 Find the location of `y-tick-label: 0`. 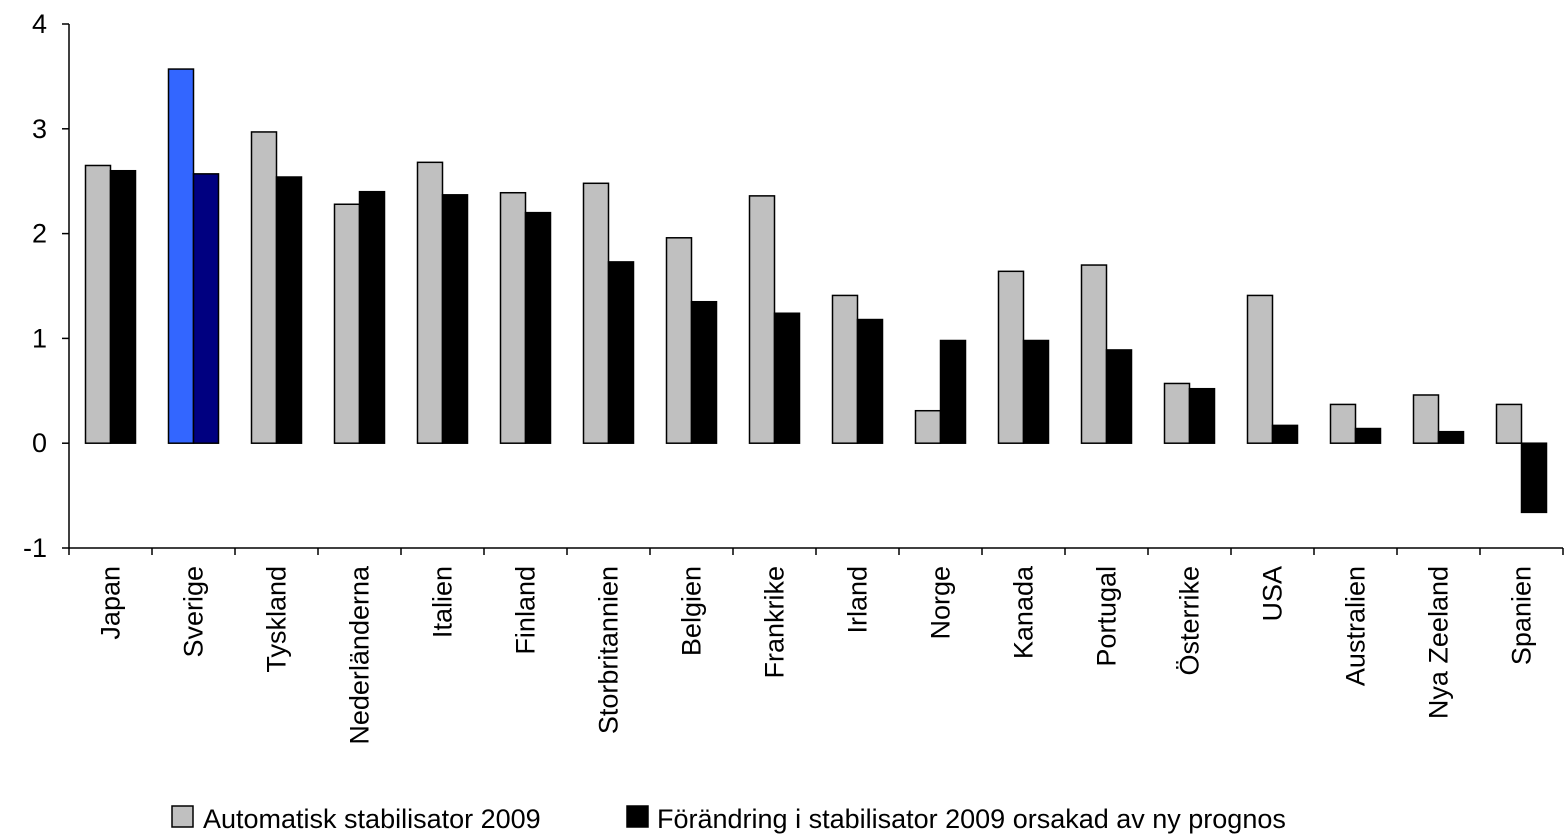

y-tick-label: 0 is located at coordinates (39, 443).